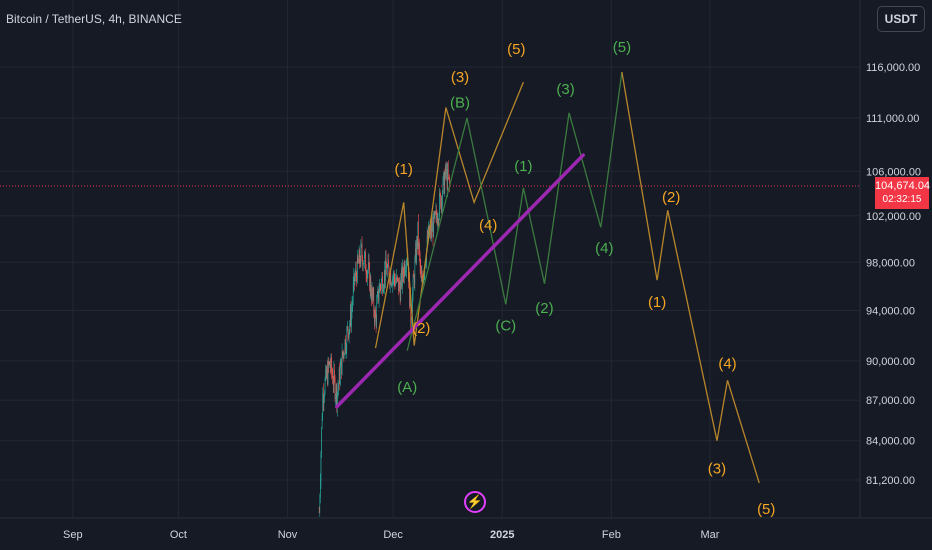  Describe the element at coordinates (901, 19) in the screenshot. I see `currency-button: USDT` at that location.